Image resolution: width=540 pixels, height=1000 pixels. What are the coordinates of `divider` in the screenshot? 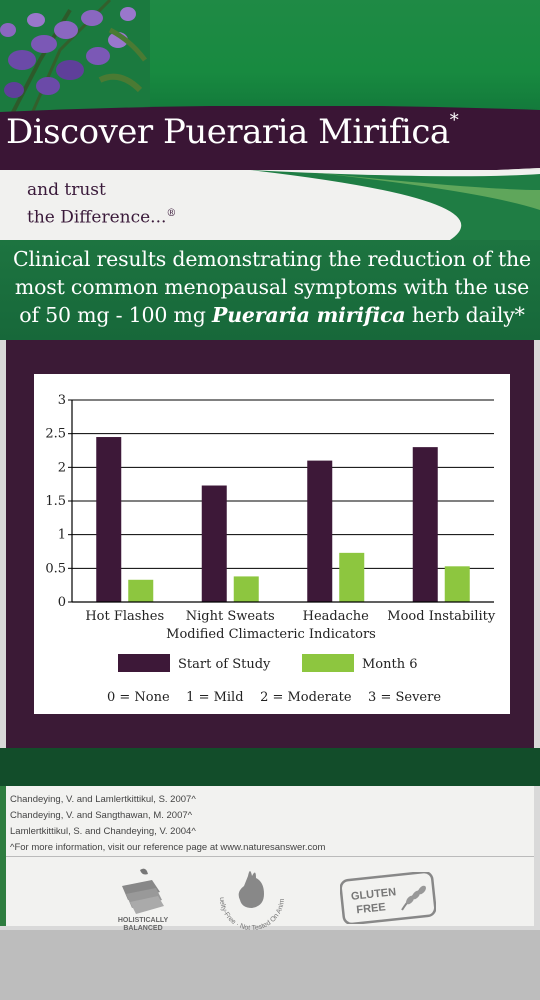 It's located at (270, 856).